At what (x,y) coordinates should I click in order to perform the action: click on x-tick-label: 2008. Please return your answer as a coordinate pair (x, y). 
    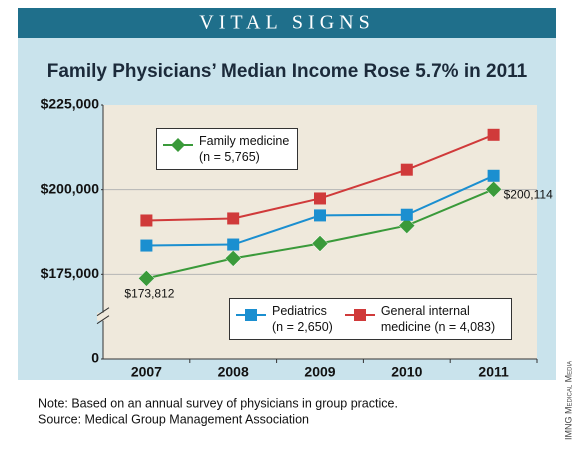
    Looking at the image, I should click on (233, 372).